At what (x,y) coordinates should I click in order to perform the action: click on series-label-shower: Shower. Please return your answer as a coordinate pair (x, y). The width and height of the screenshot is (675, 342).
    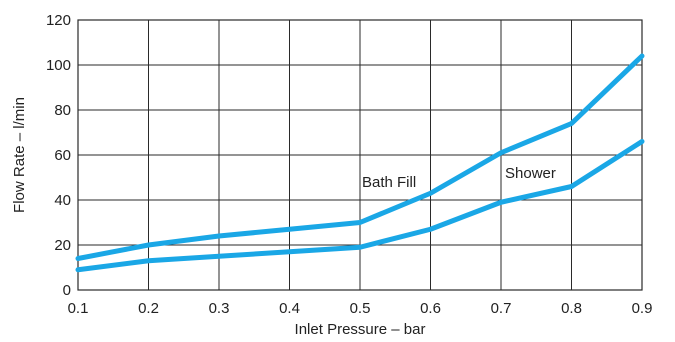
    Looking at the image, I should click on (530, 173).